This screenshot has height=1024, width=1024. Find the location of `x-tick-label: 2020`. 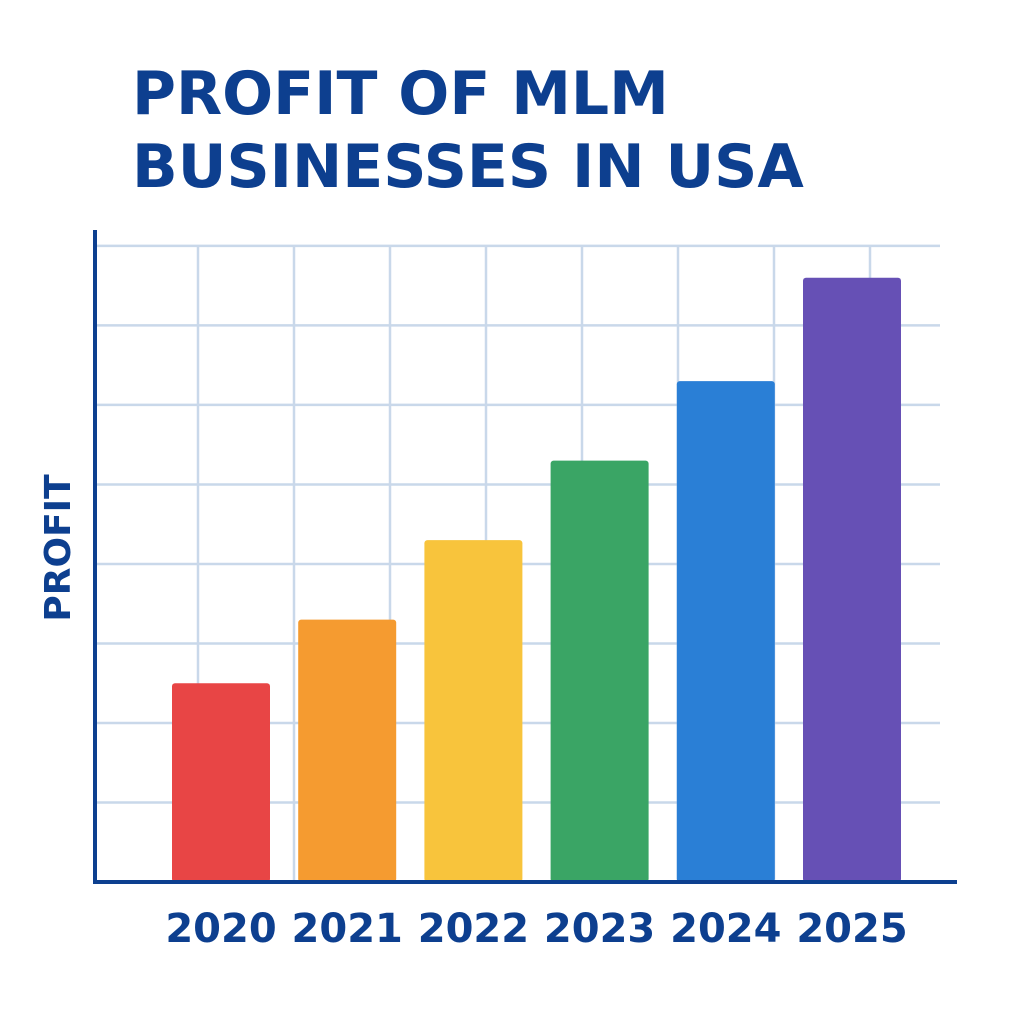

x-tick-label: 2020 is located at coordinates (220, 929).